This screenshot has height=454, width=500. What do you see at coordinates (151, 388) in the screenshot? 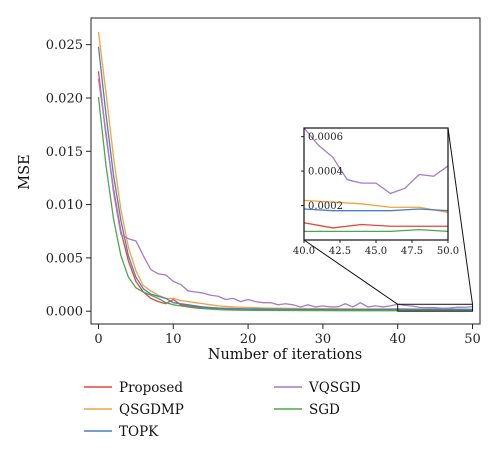
I see `legend-label-proposed: Proposed` at bounding box center [151, 388].